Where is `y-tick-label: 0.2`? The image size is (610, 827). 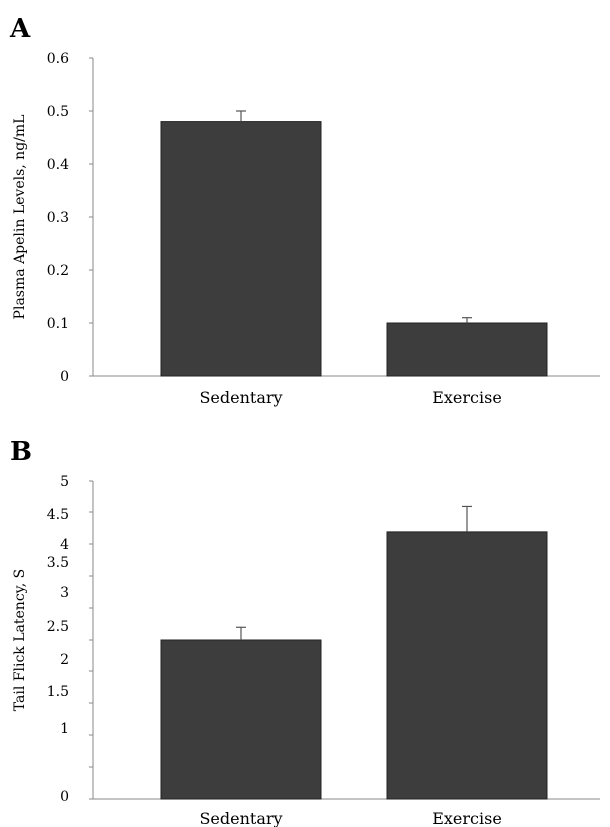 y-tick-label: 0.2 is located at coordinates (58, 271).